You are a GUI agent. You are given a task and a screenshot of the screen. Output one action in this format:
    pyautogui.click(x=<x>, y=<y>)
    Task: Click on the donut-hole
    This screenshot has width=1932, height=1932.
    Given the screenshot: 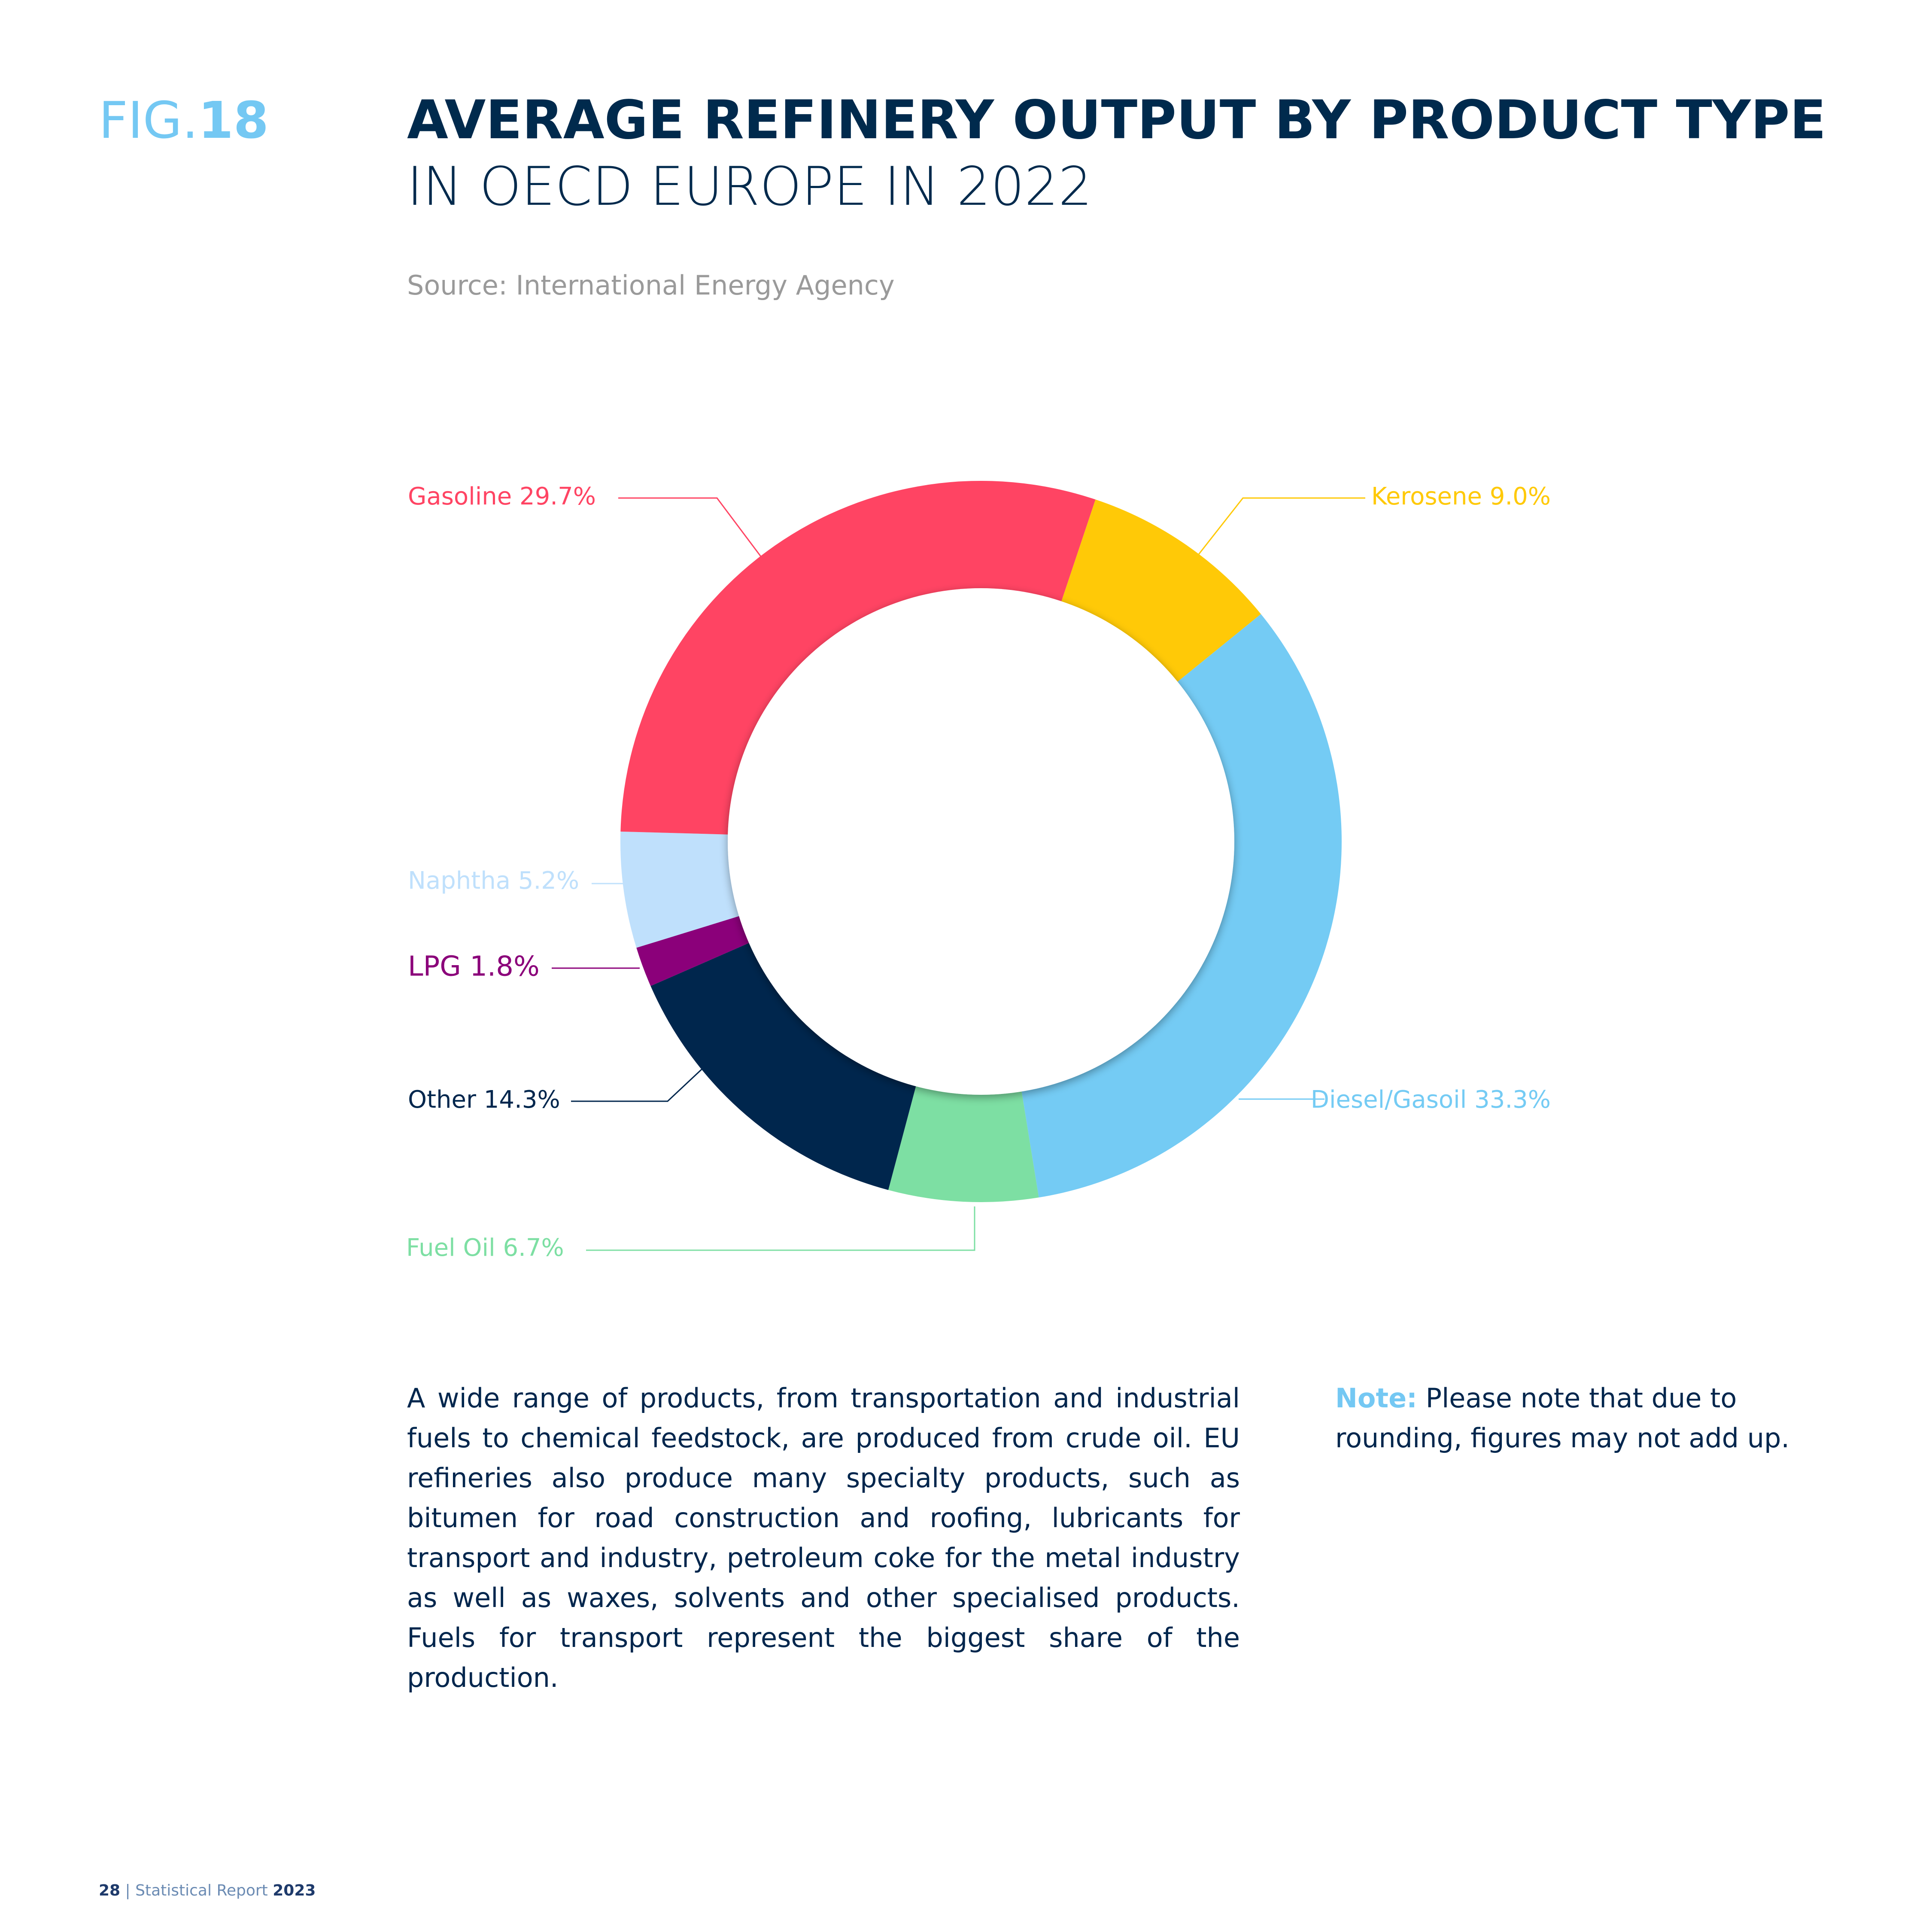 What is the action you would take?
    pyautogui.click(x=981, y=841)
    